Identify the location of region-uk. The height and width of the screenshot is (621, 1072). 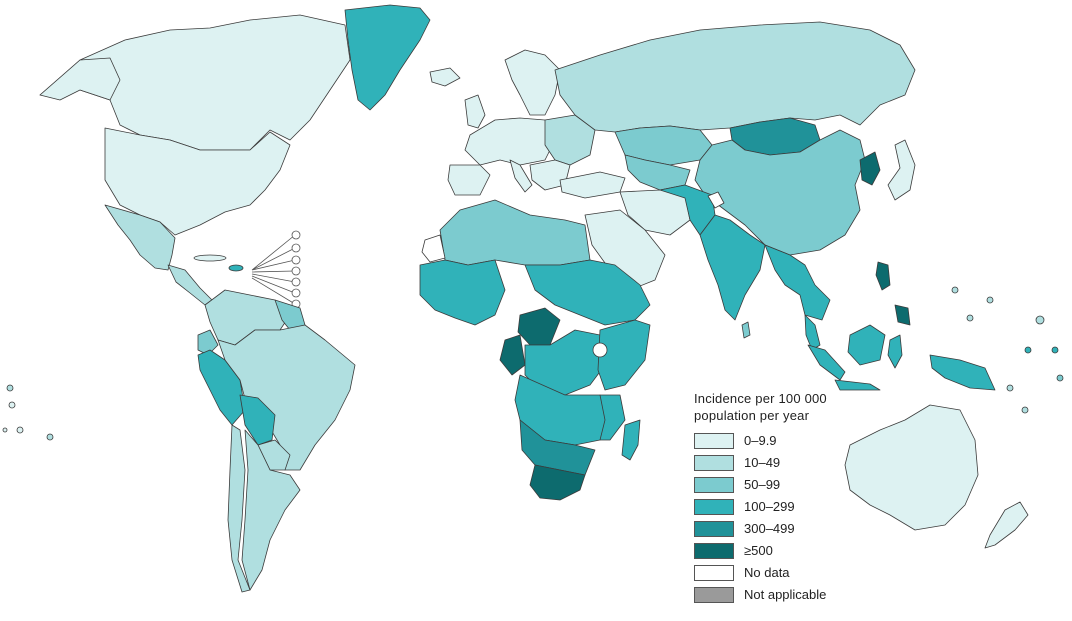
(475, 111).